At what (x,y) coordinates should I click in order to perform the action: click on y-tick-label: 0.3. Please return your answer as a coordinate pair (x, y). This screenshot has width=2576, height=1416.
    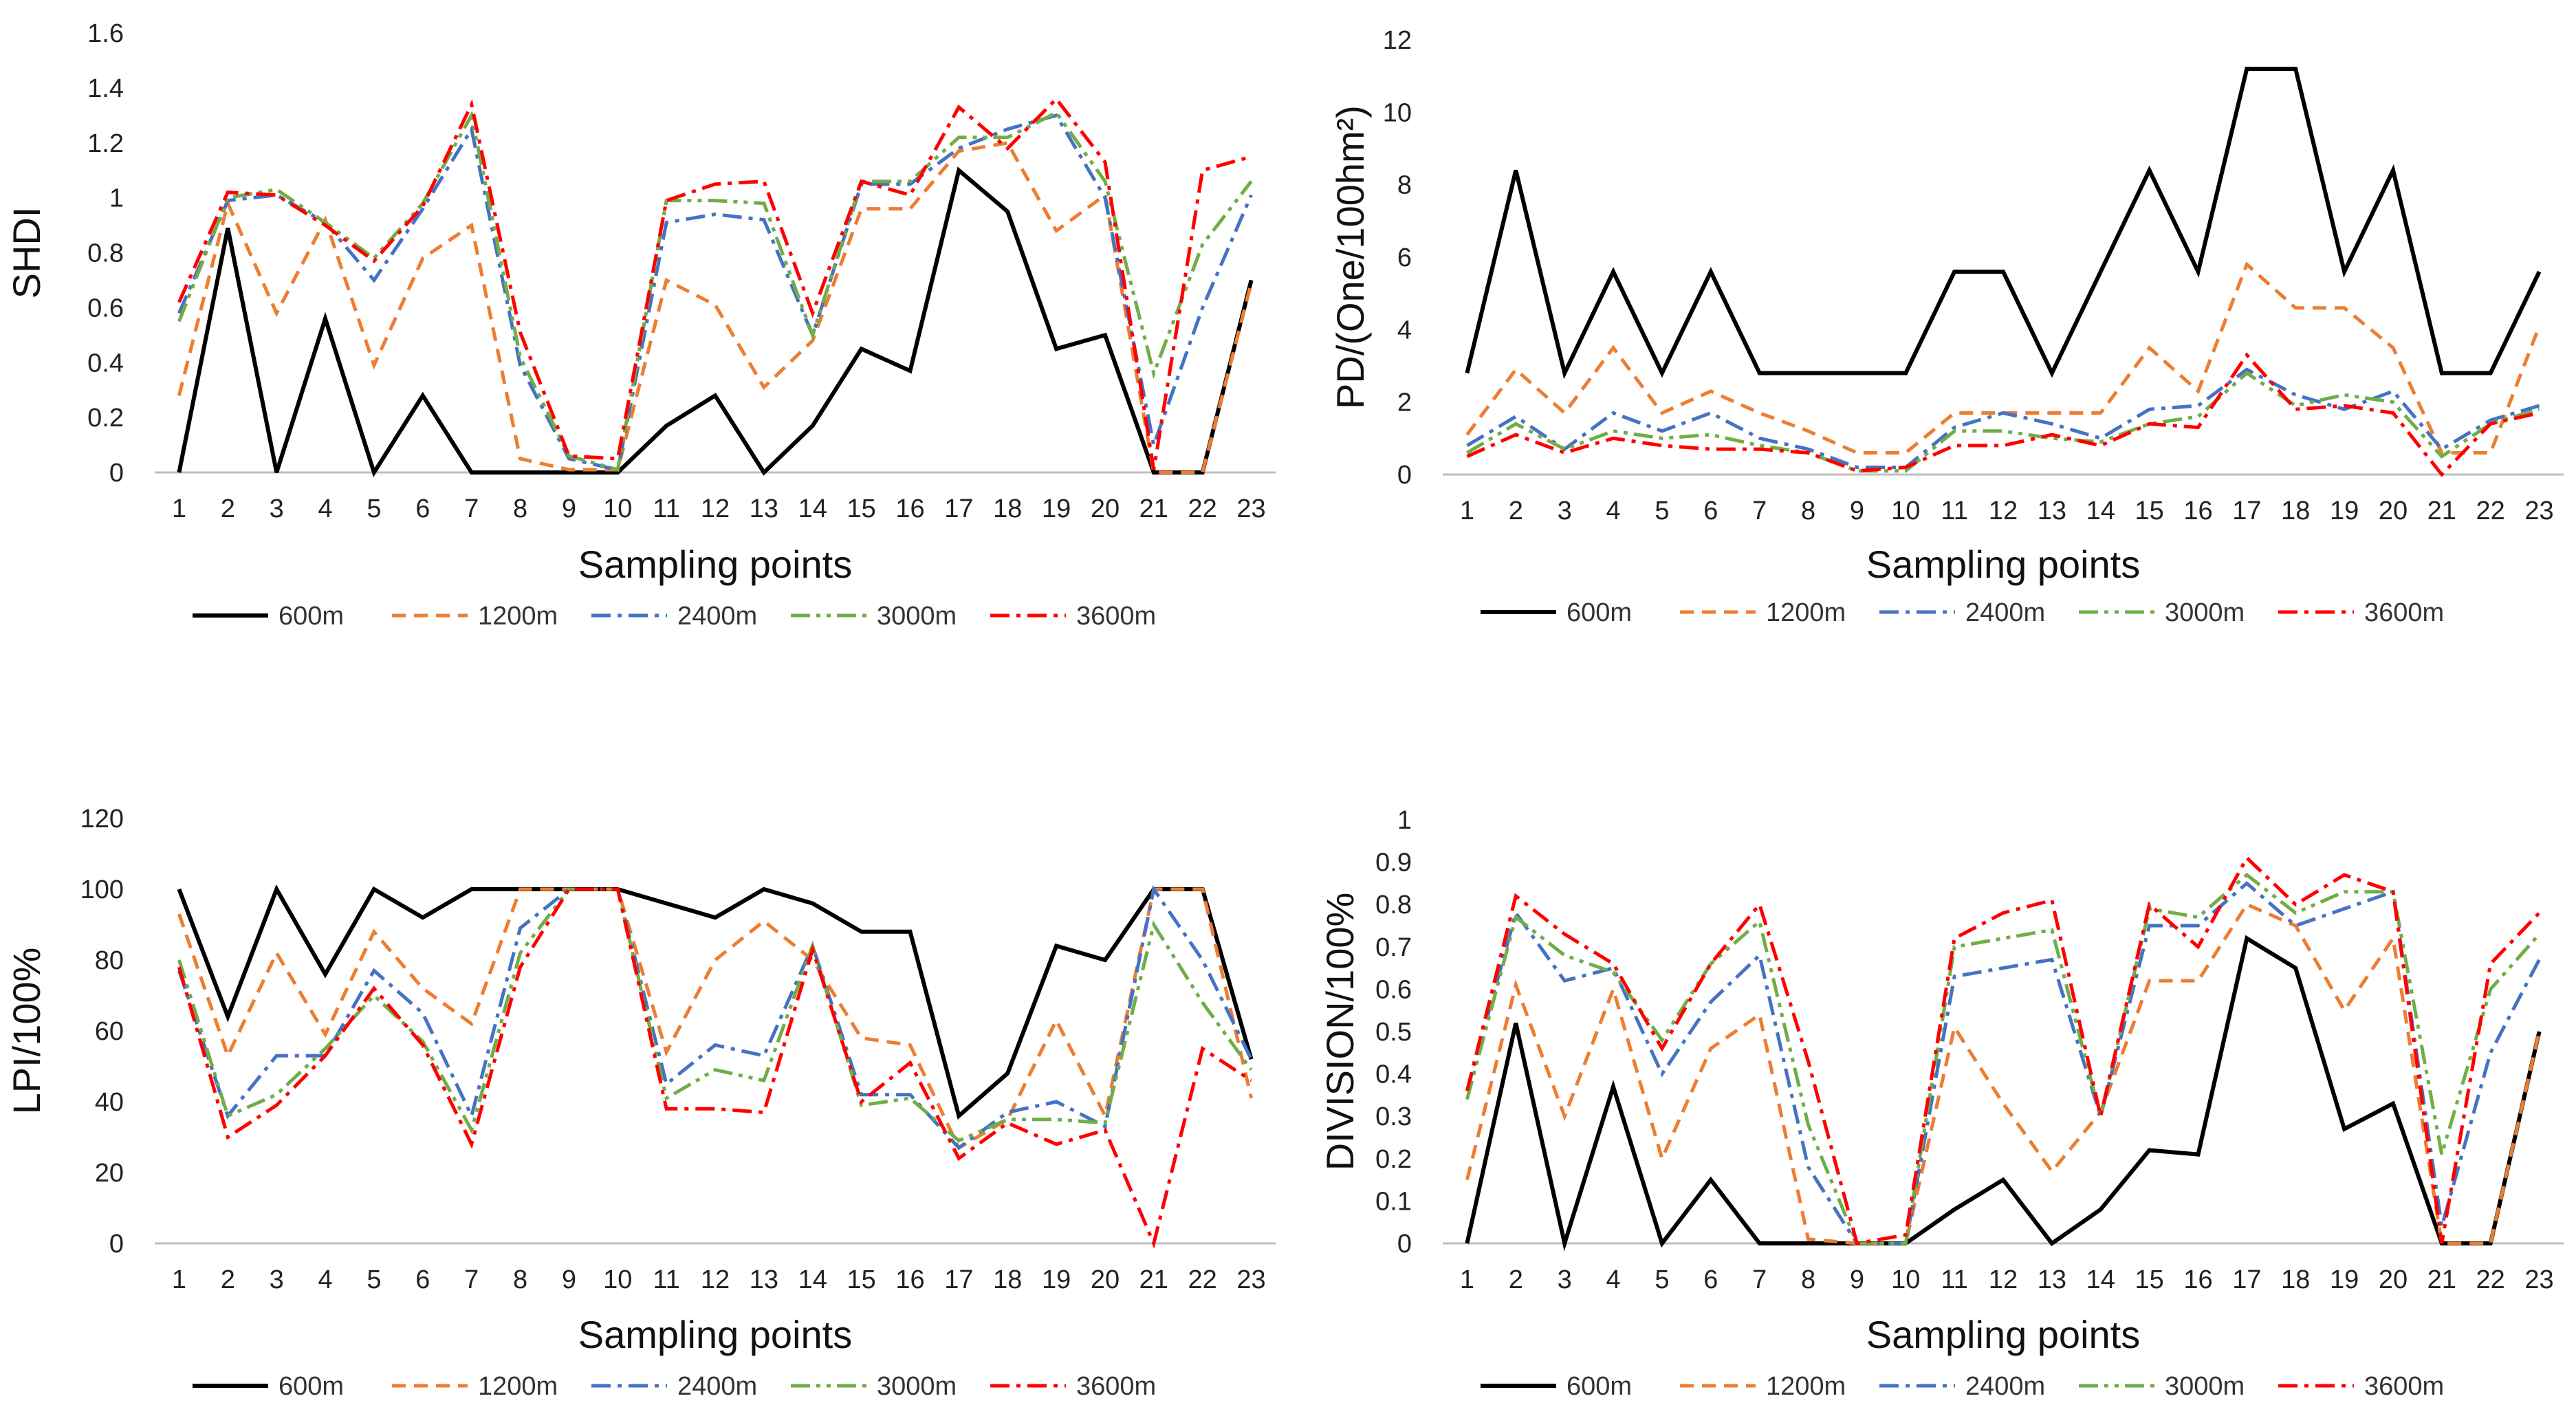
    Looking at the image, I should click on (1393, 1116).